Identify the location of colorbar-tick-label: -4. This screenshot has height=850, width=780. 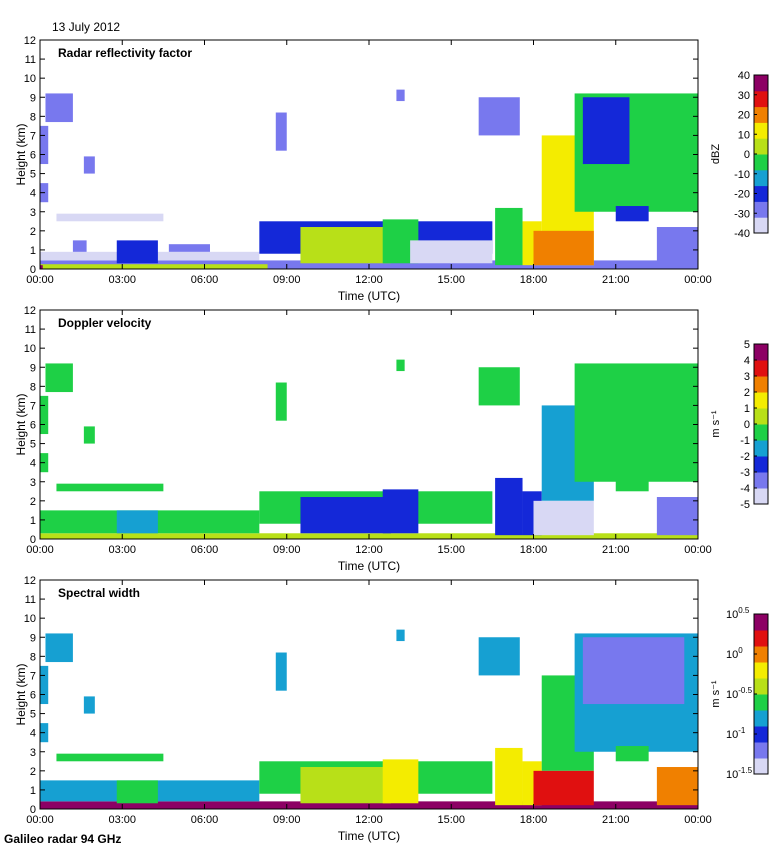
(745, 489).